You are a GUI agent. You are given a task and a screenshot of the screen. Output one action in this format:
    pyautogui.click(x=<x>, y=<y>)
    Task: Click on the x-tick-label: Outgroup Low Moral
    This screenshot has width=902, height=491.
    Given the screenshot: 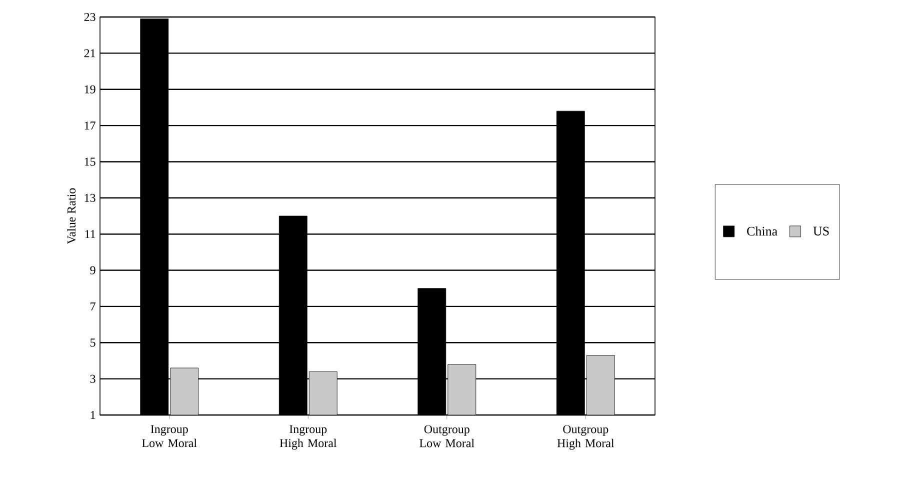 What is the action you would take?
    pyautogui.click(x=447, y=436)
    